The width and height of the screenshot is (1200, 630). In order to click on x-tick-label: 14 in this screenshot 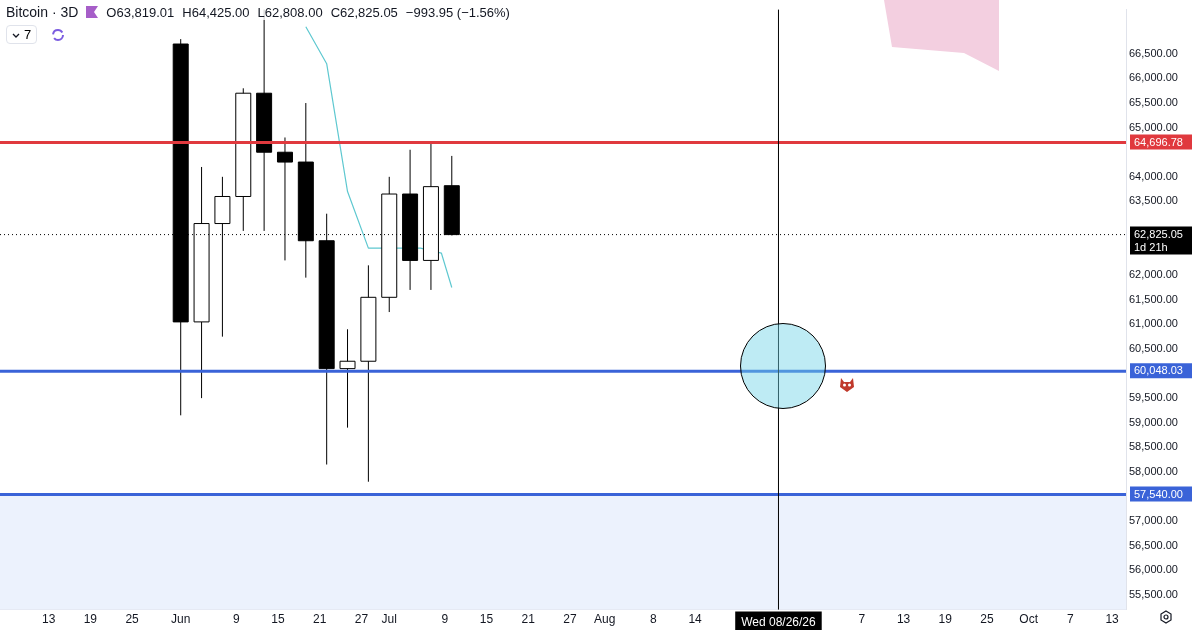, I will do `click(695, 619)`.